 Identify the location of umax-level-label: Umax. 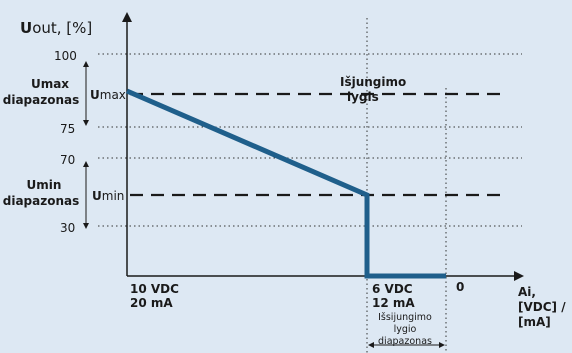
(108, 95).